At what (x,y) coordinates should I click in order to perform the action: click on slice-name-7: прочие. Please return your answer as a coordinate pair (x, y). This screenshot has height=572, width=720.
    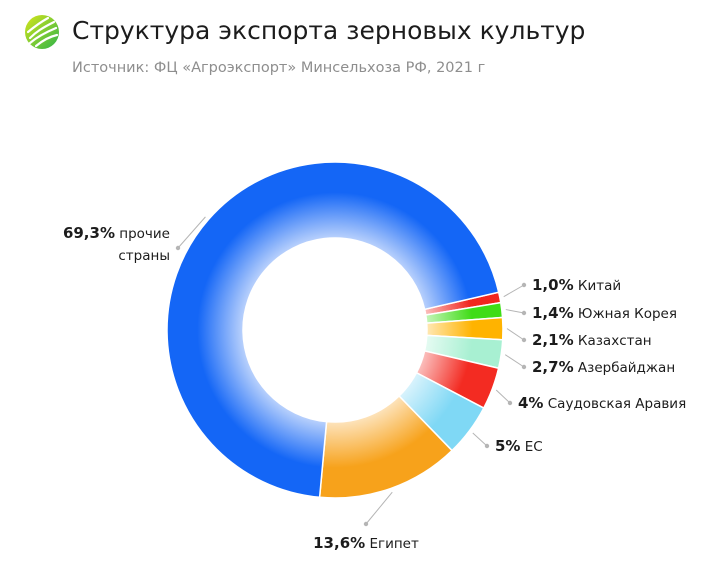
    Looking at the image, I should click on (142, 234).